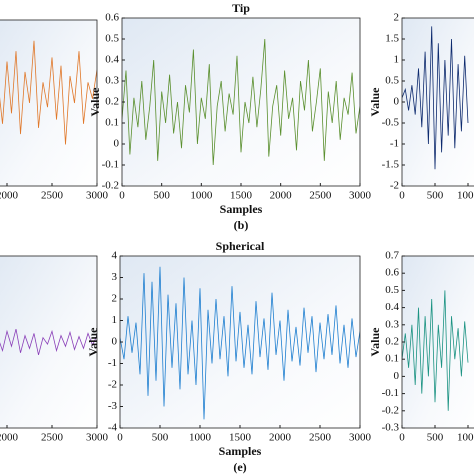  I want to click on y-tick-label: 3, so click(115, 277).